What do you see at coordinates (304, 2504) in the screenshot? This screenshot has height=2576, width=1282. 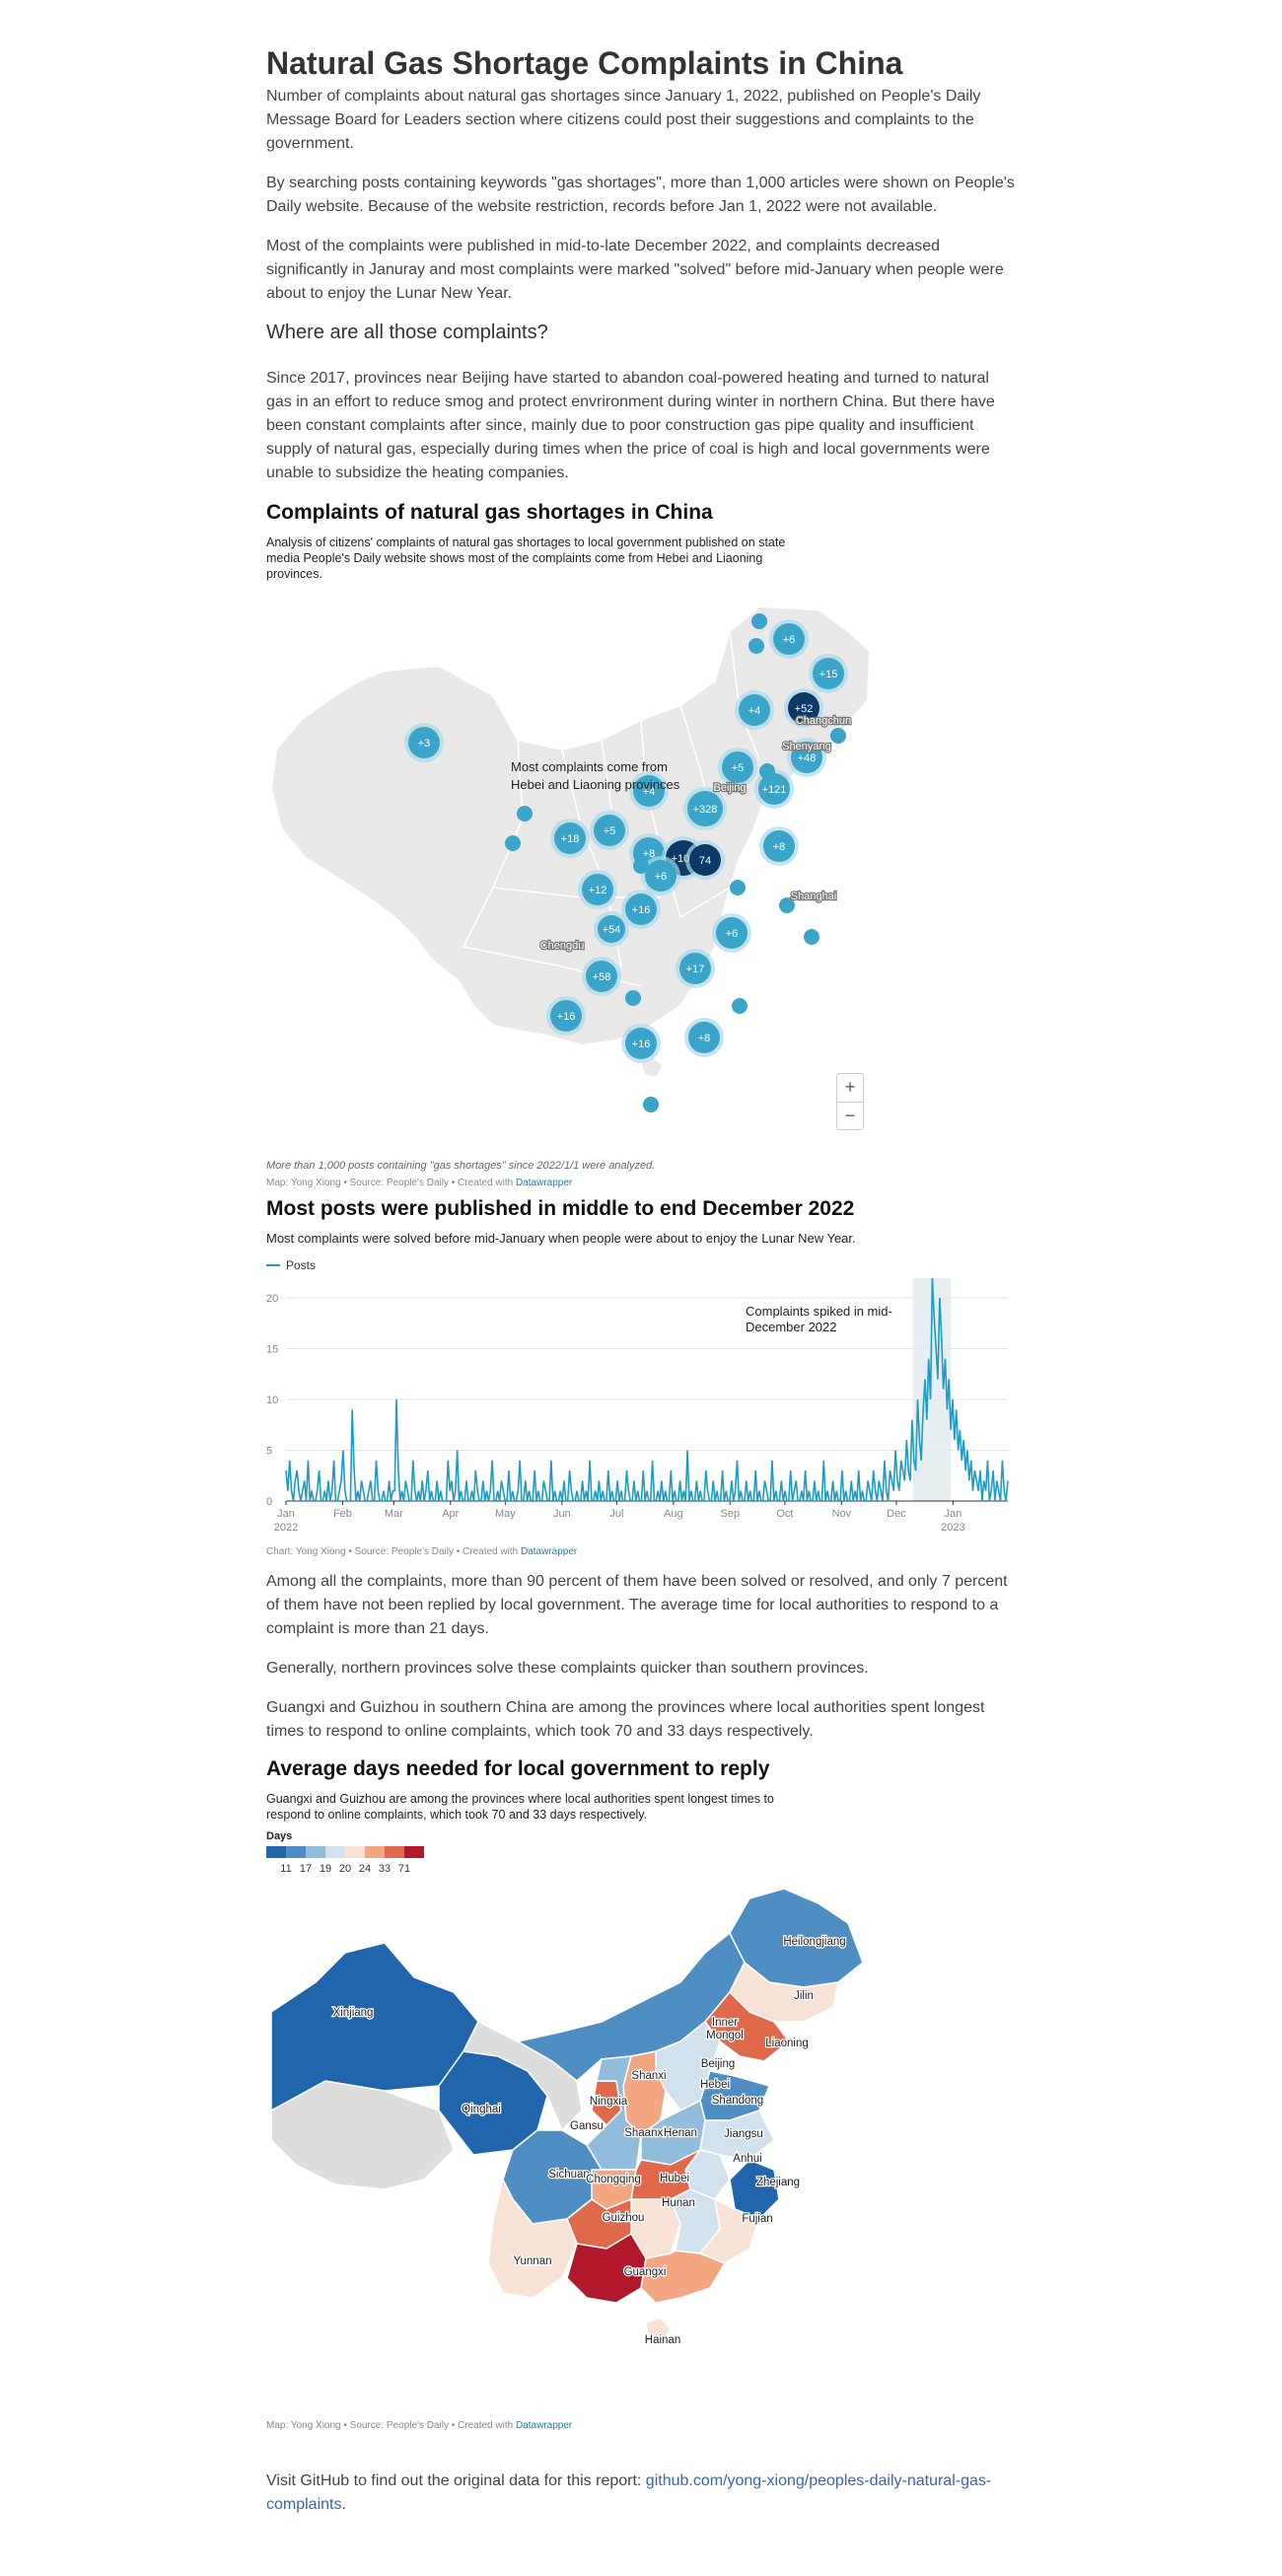 I see `github-link-continued: complaints` at bounding box center [304, 2504].